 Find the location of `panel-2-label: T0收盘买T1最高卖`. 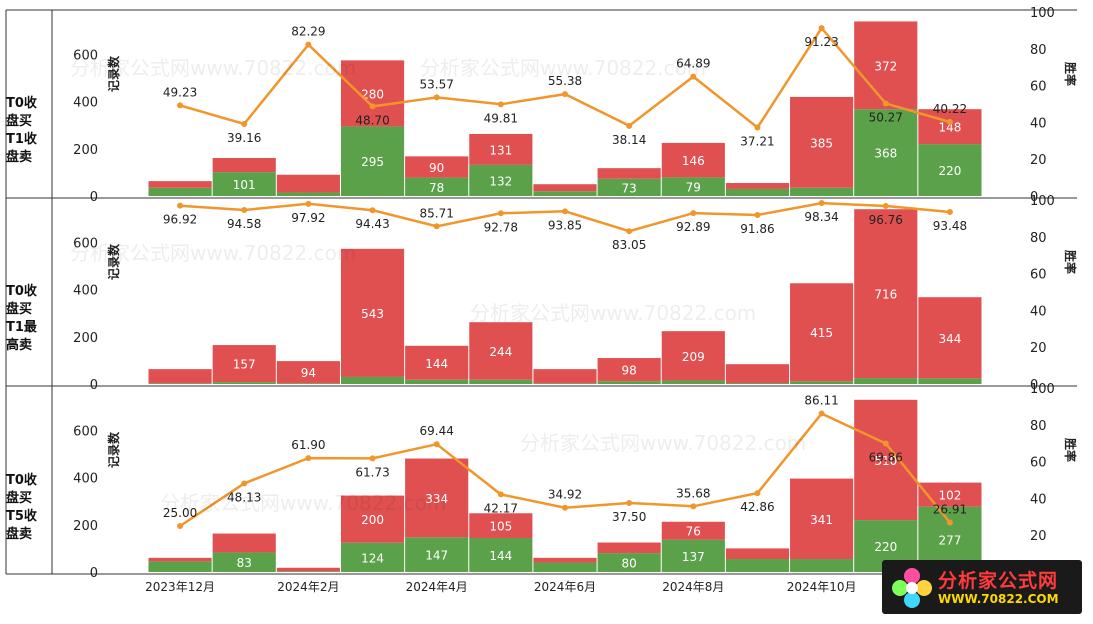

panel-2-label: T0收盘买T1最高卖 is located at coordinates (21, 318).